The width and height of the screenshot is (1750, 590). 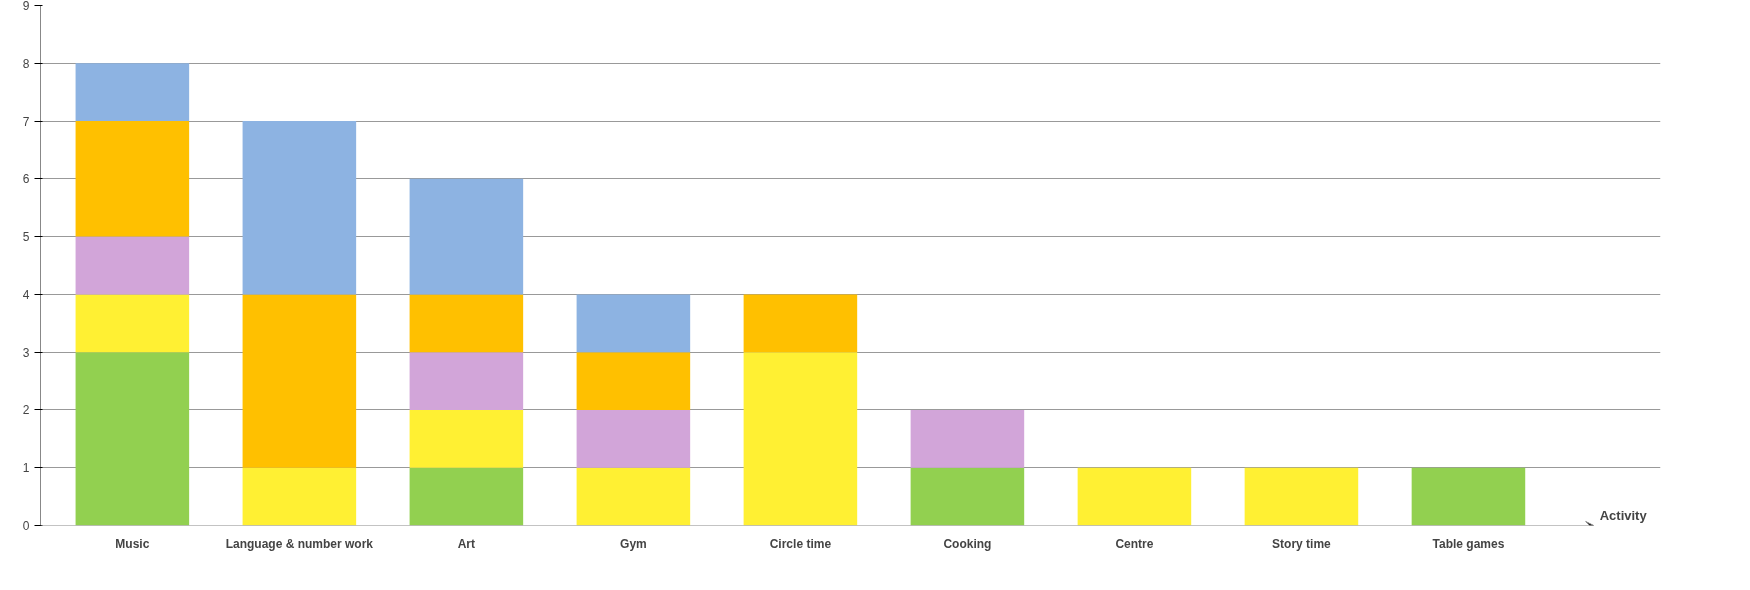 What do you see at coordinates (26, 63) in the screenshot?
I see `y-tick-label: 8` at bounding box center [26, 63].